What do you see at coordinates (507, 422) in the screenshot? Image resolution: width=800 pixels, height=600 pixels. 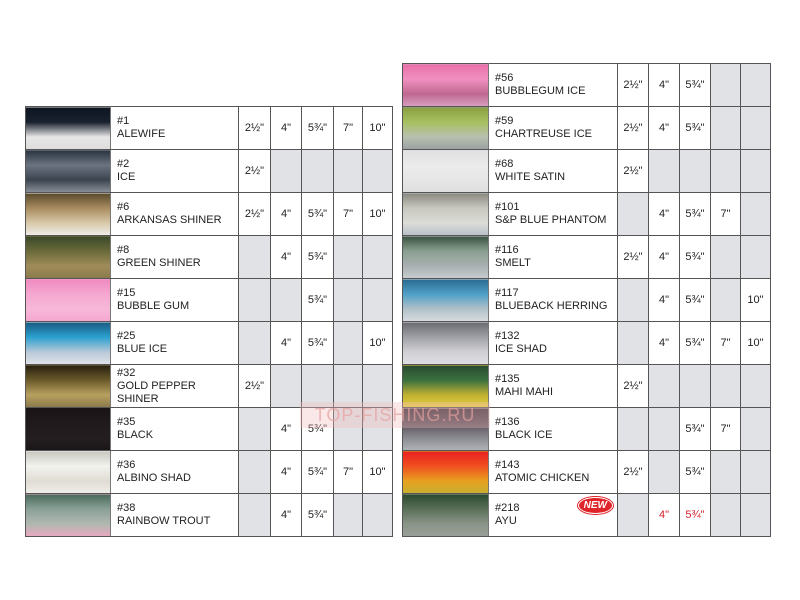 I see `color-code: #136` at bounding box center [507, 422].